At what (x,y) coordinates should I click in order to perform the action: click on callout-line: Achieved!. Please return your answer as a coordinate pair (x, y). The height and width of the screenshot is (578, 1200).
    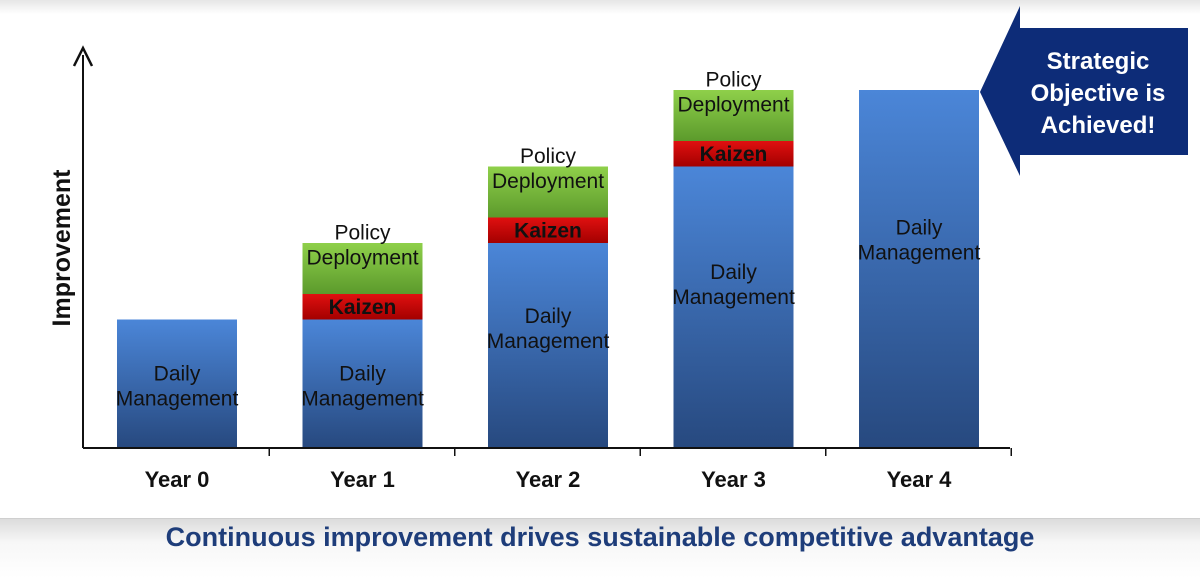
    Looking at the image, I should click on (1098, 125).